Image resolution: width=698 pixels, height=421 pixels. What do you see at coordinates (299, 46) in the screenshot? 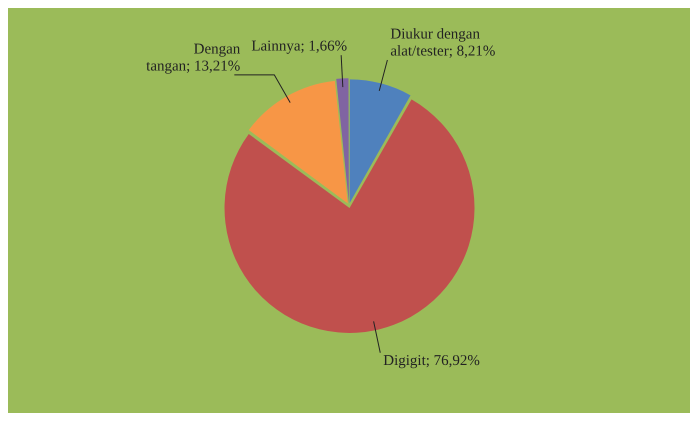
I see `slice-label: Lainnya; 1,66%` at bounding box center [299, 46].